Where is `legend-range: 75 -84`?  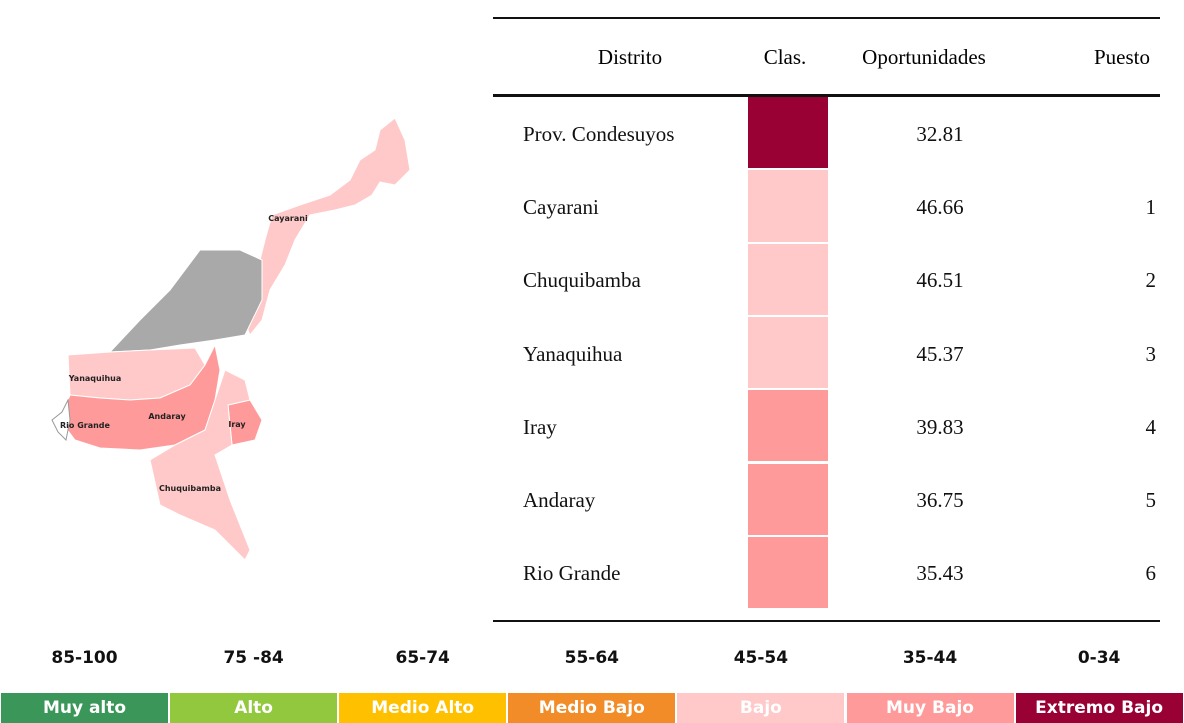
legend-range: 75 -84 is located at coordinates (253, 658).